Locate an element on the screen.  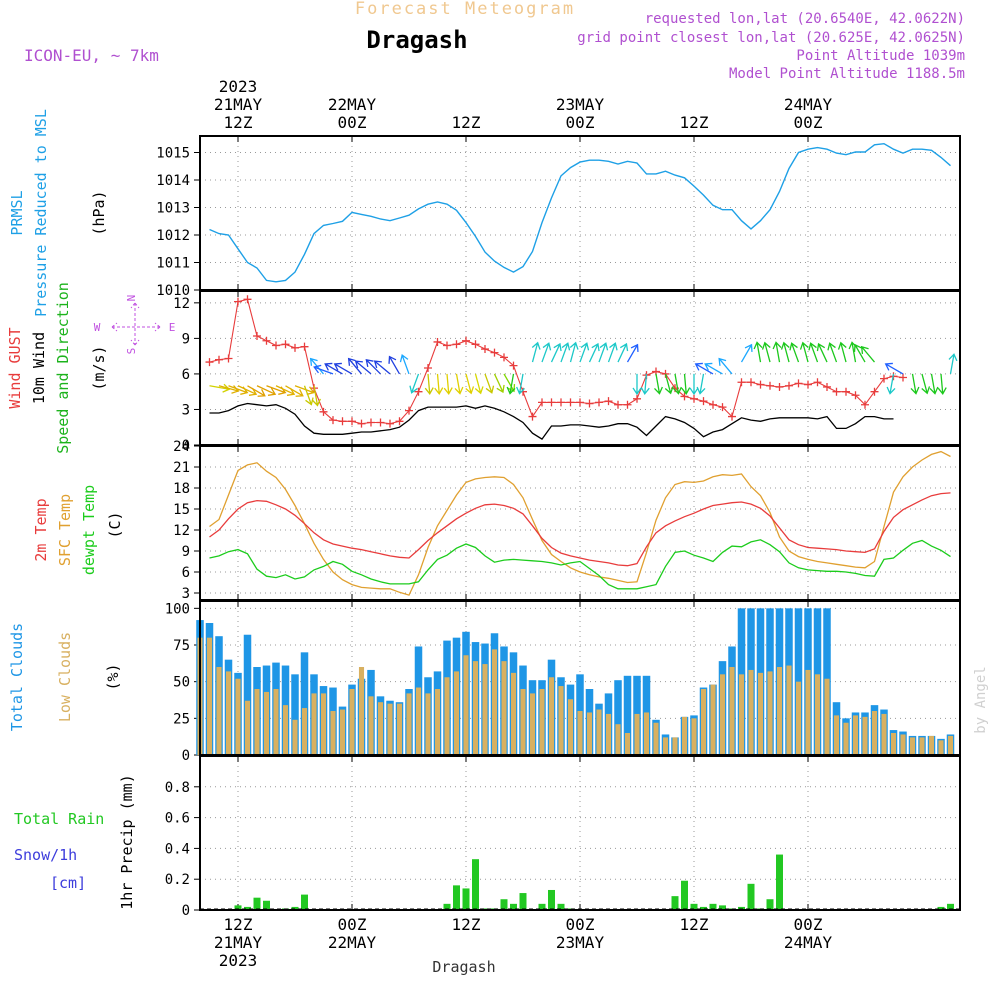
y-tick-label: 0.2 is located at coordinates (177, 880).